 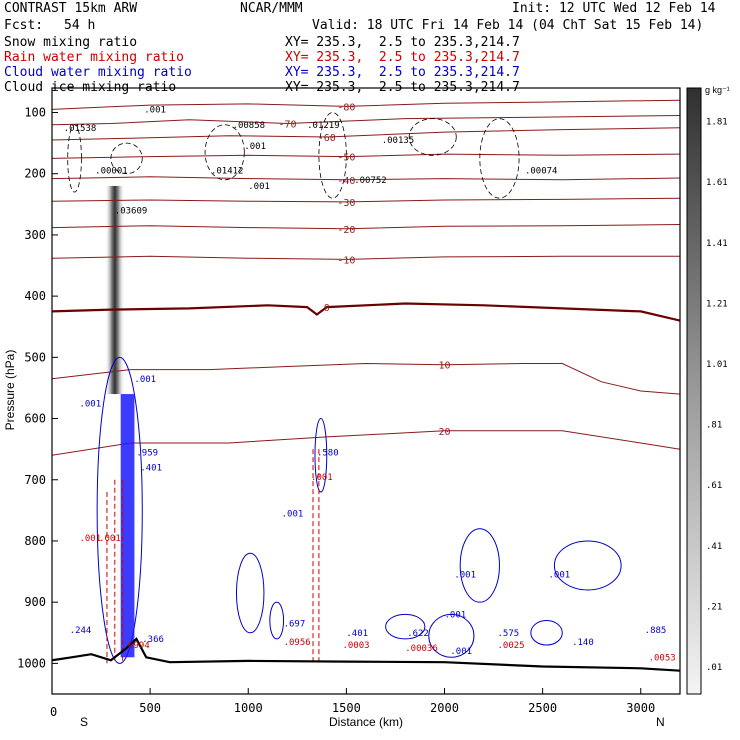 What do you see at coordinates (35, 235) in the screenshot?
I see `y-tick-label: 300` at bounding box center [35, 235].